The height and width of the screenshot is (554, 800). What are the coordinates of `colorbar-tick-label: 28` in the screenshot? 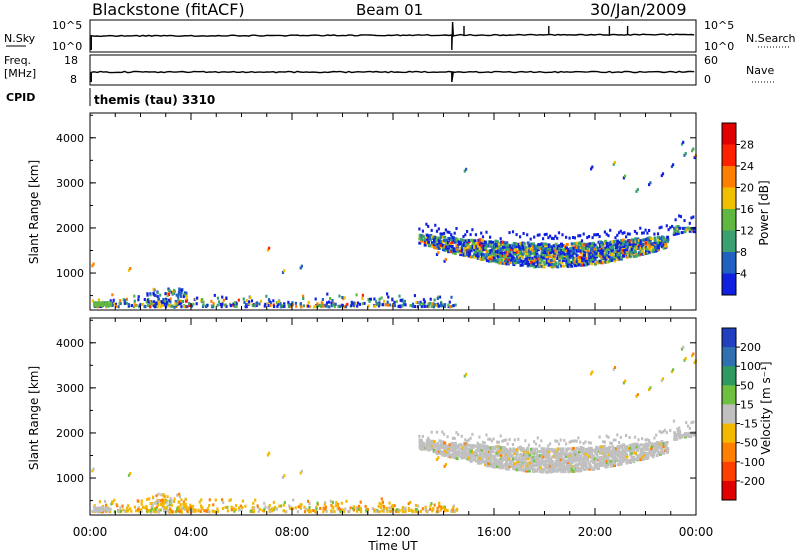 It's located at (747, 145).